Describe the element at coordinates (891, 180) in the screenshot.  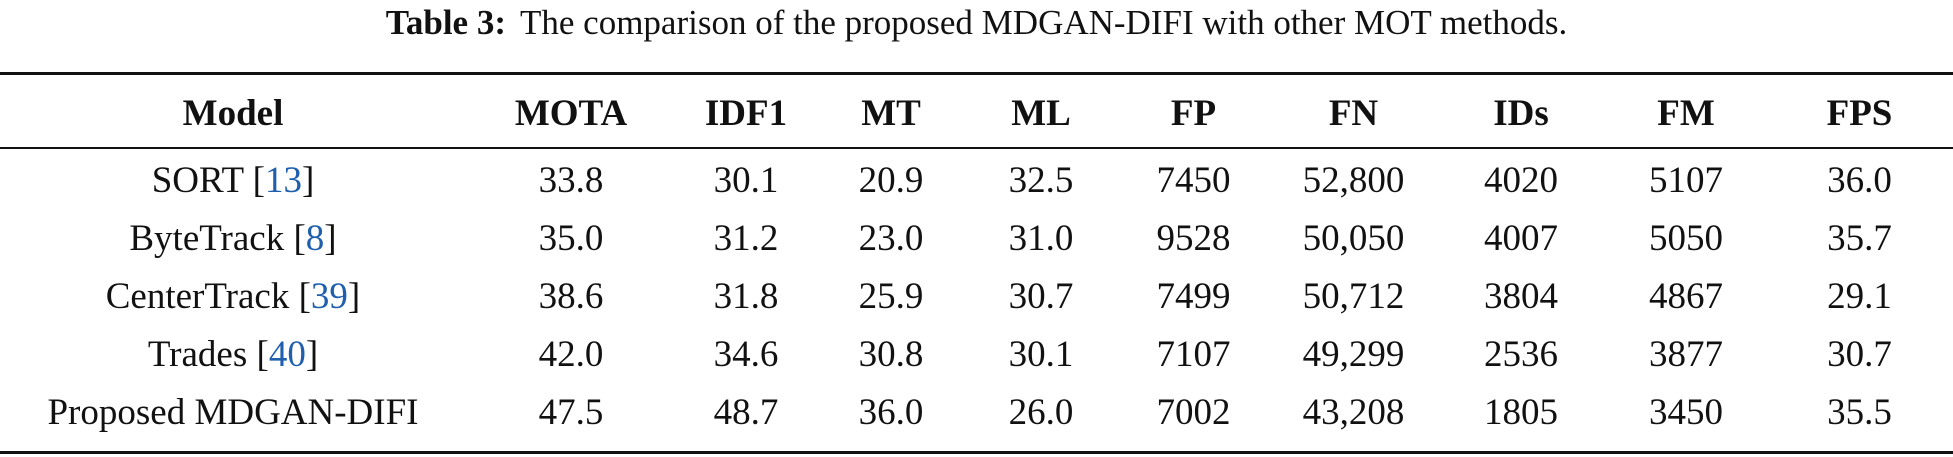
I see `mt-cell: 20.9` at that location.